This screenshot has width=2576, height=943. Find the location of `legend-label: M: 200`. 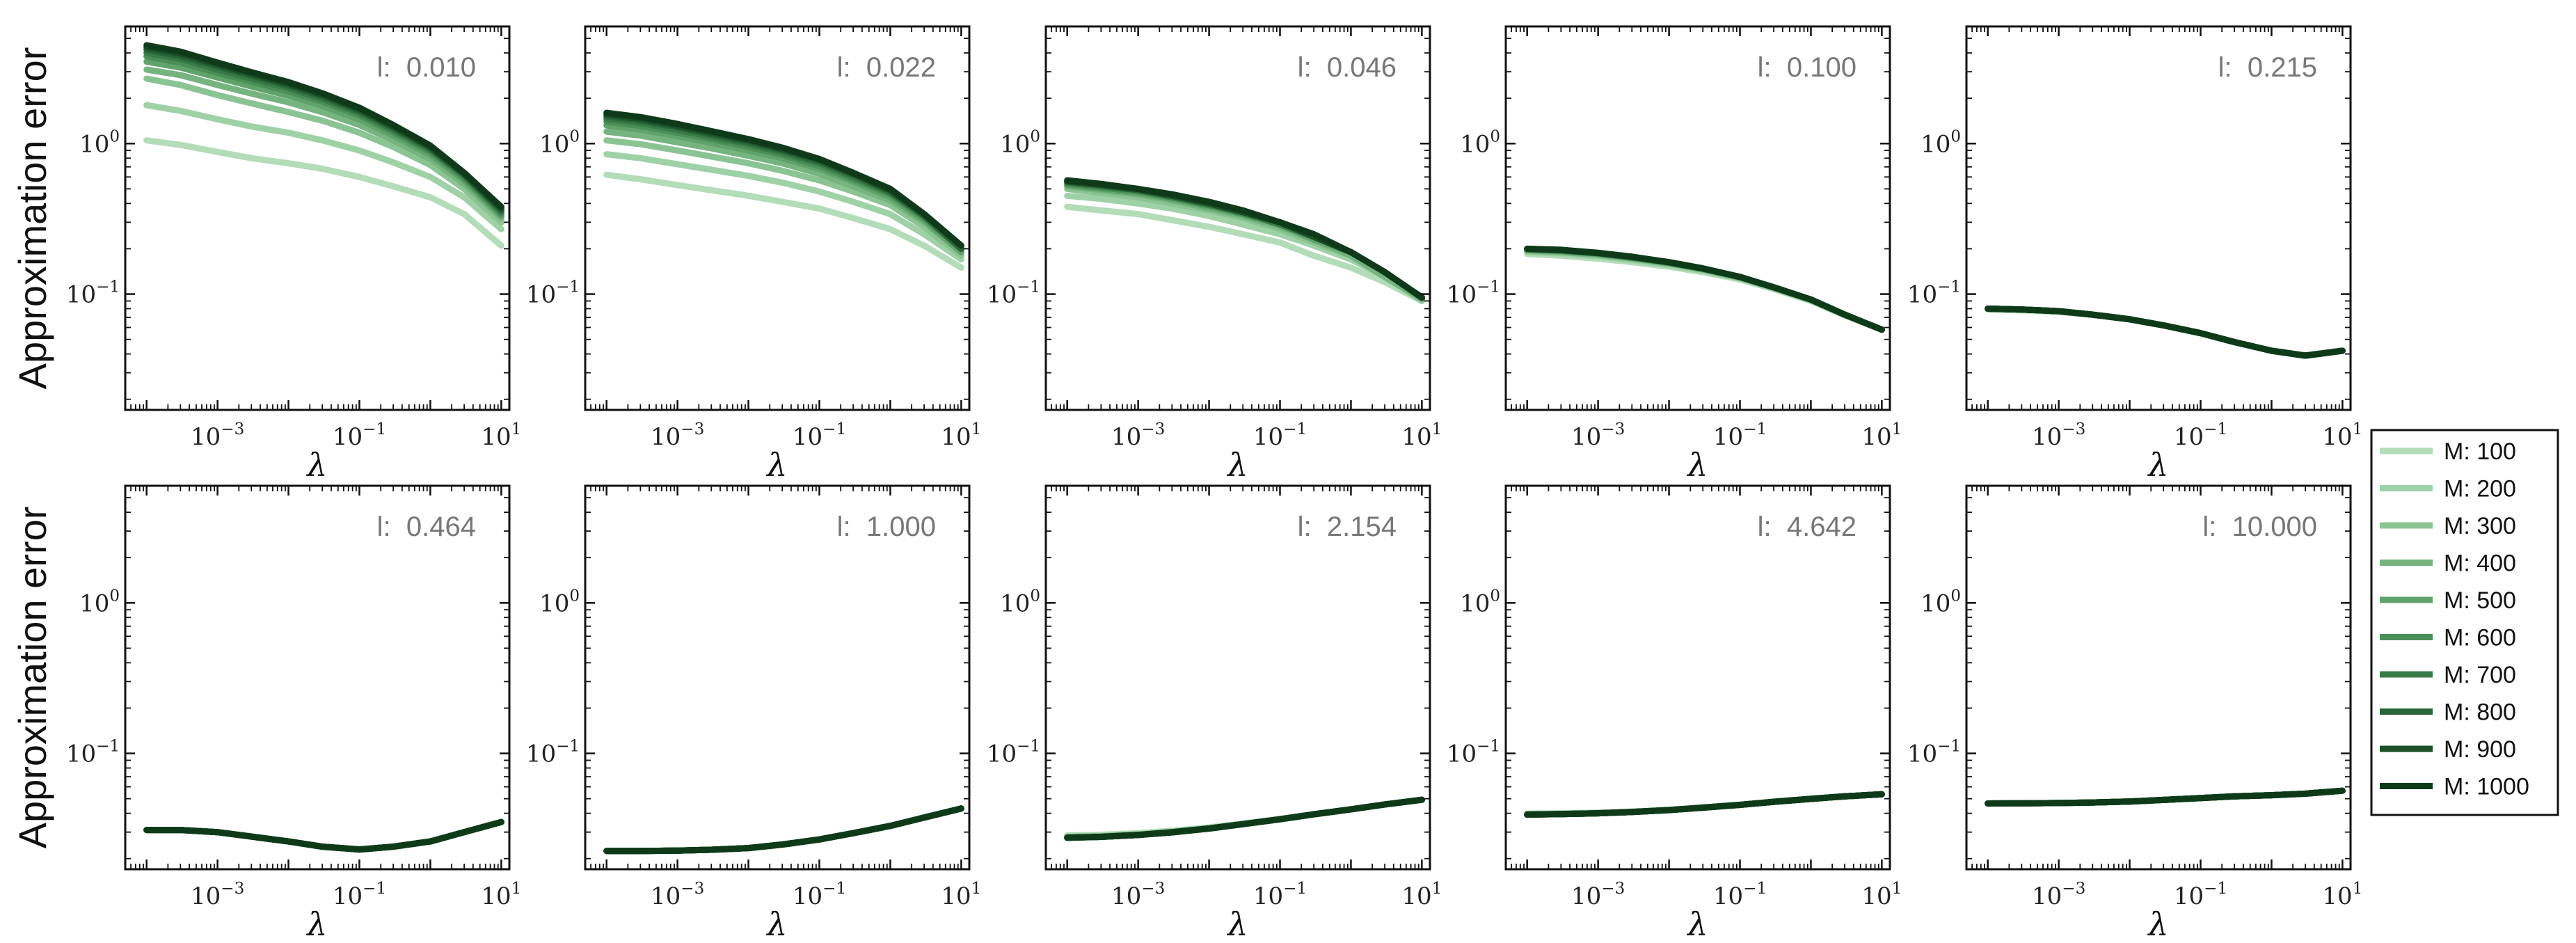

legend-label: M: 200 is located at coordinates (2480, 489).